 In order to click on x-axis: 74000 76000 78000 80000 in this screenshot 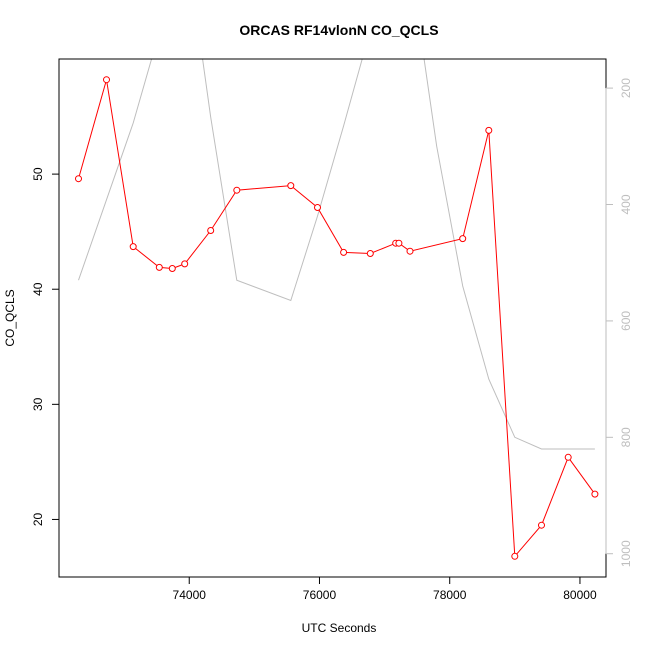, I will do `click(385, 589)`.